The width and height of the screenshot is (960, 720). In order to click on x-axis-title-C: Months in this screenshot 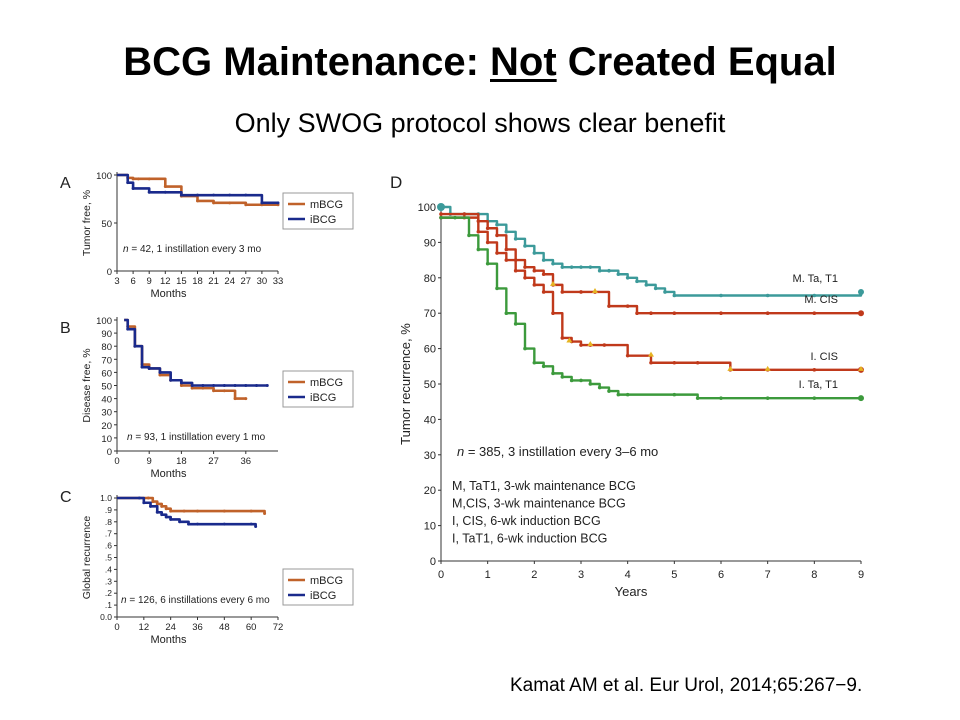, I will do `click(168, 640)`.